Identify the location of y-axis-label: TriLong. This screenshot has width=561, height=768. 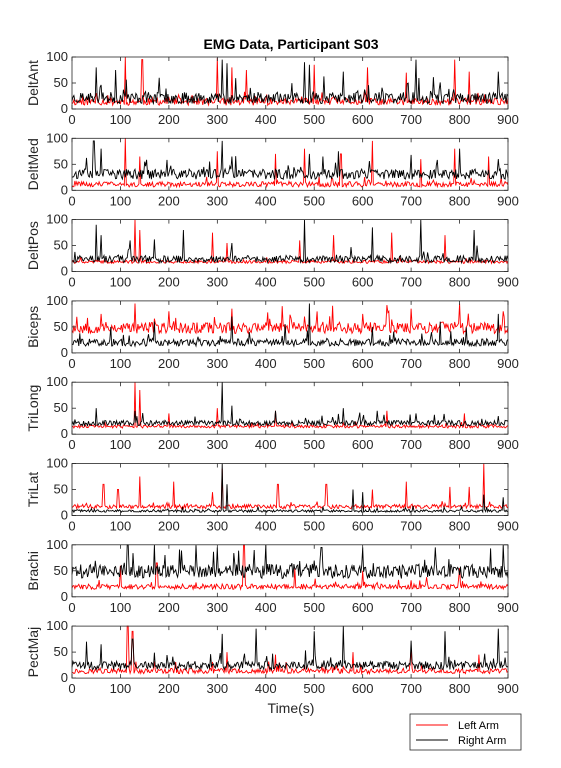
(33, 408).